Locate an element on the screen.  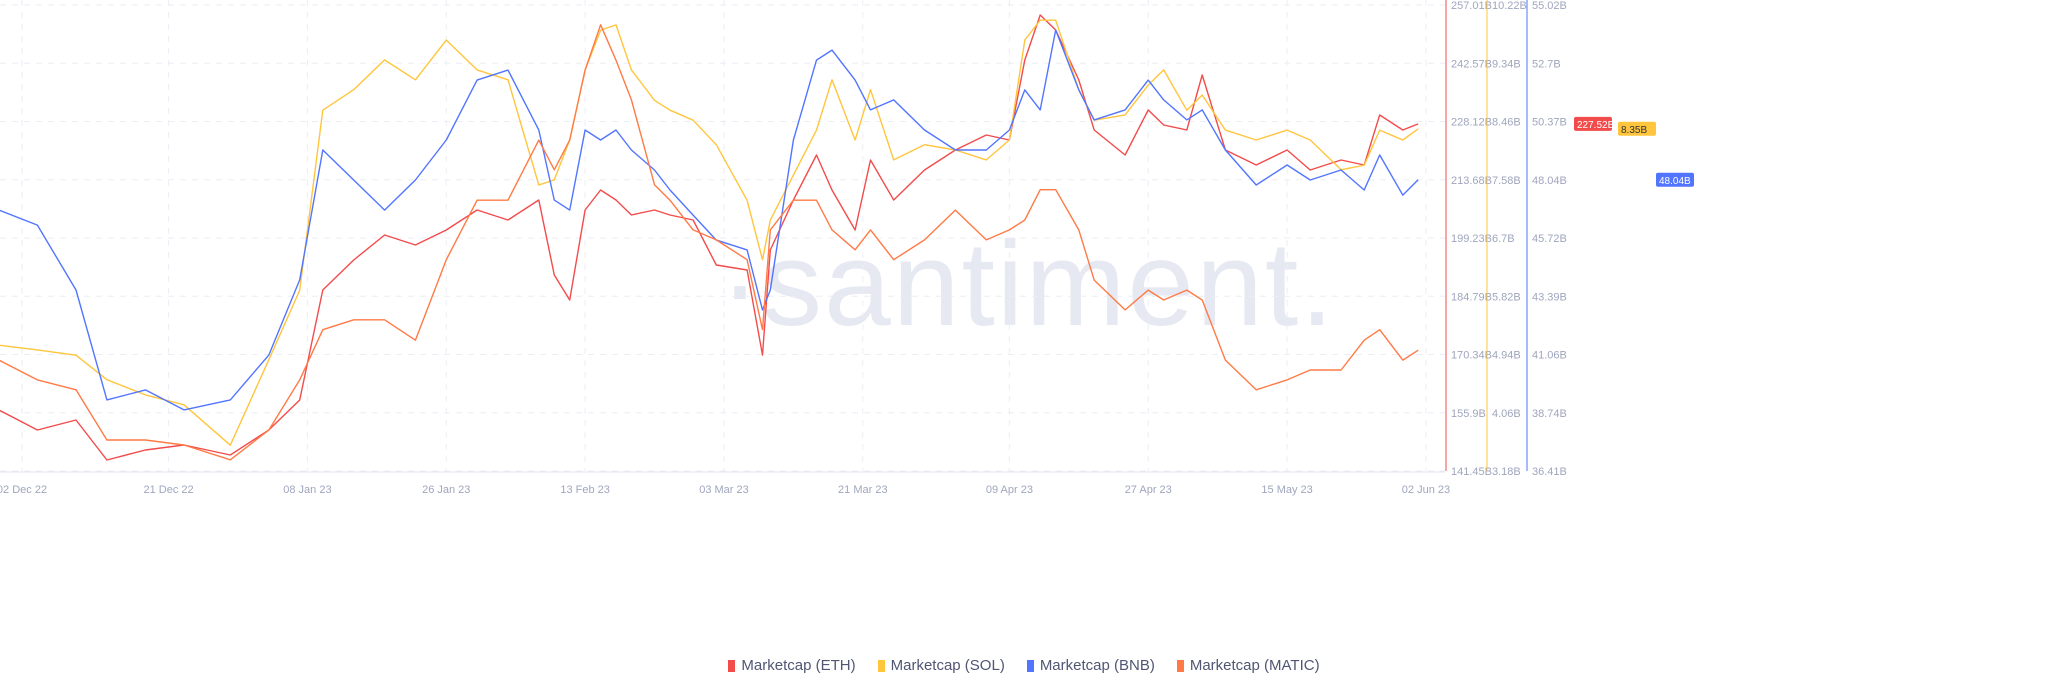
legend-label: Marketcap (SOL) is located at coordinates (947, 665).